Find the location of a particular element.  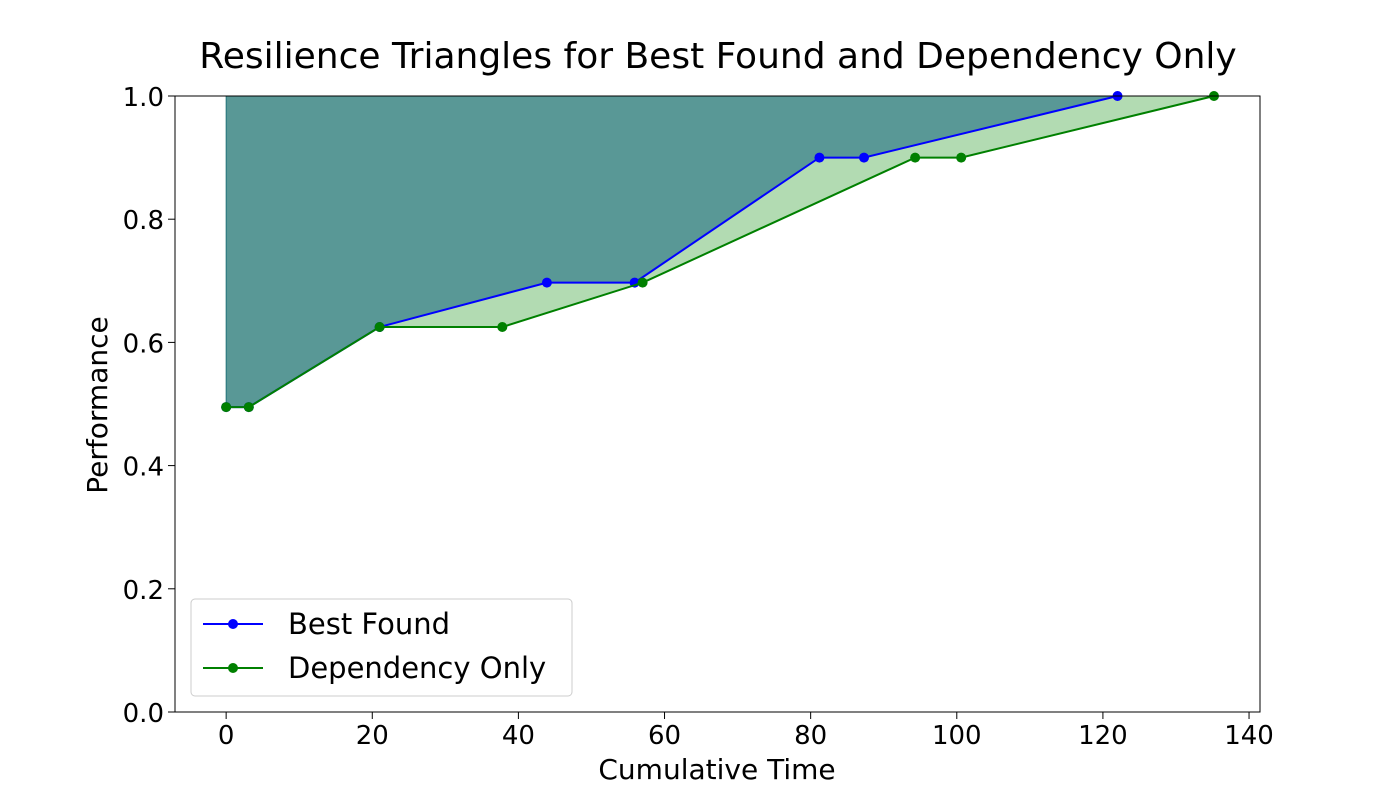

legend: Best Found Dependency Only is located at coordinates (381, 647).